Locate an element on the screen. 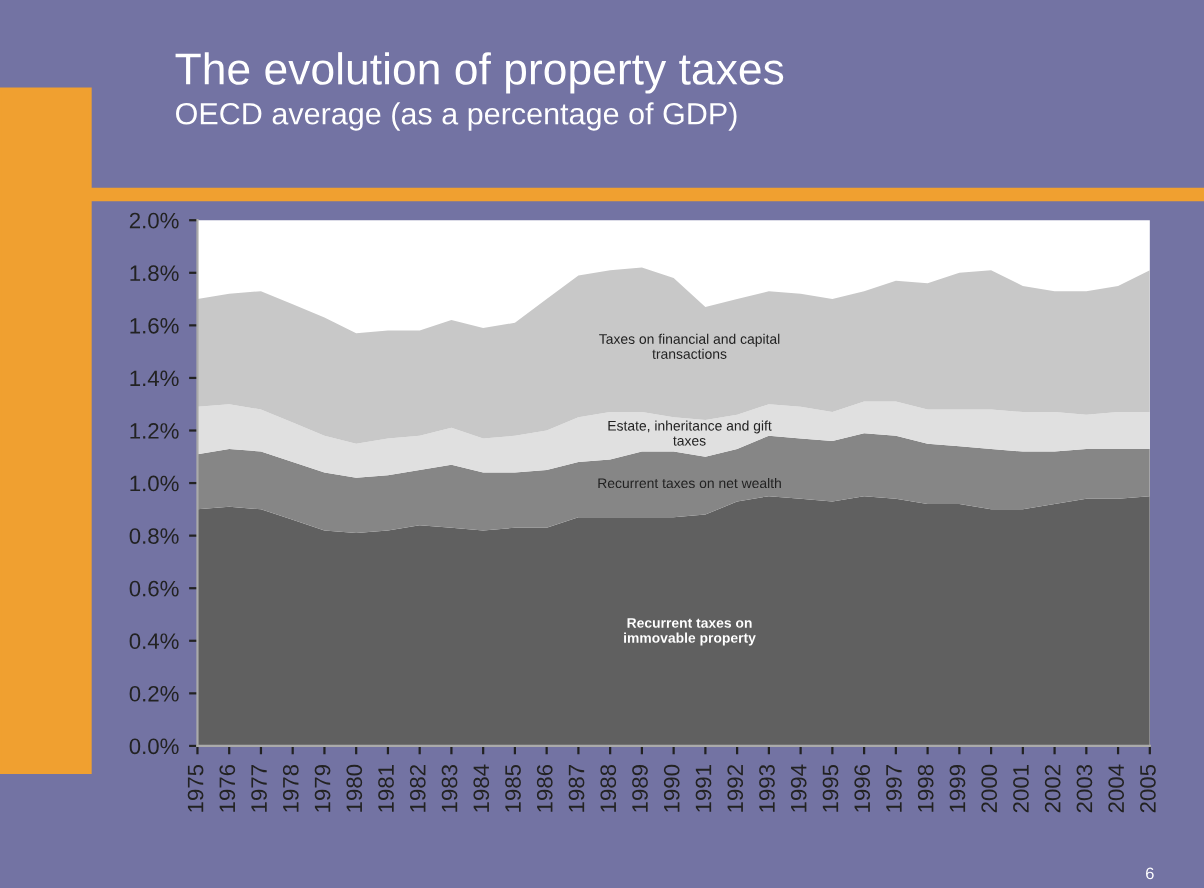  y-tick-label: 1.4% is located at coordinates (154, 378).